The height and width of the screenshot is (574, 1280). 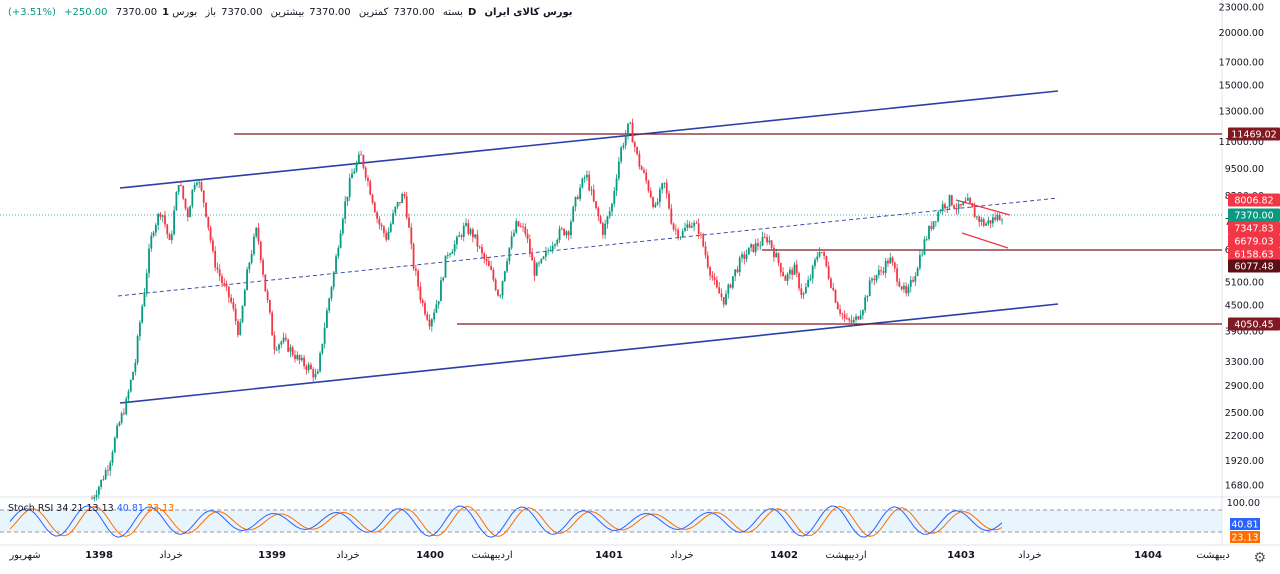 I want to click on price-badge: 7347.83, so click(x=1254, y=228).